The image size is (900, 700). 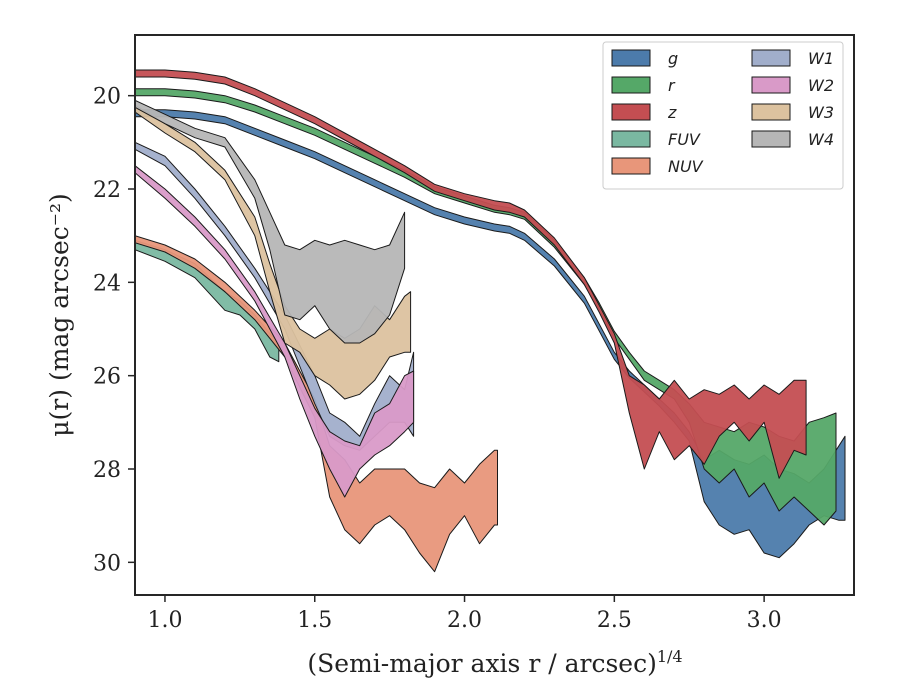 What do you see at coordinates (107, 563) in the screenshot?
I see `y-tick-label: 30` at bounding box center [107, 563].